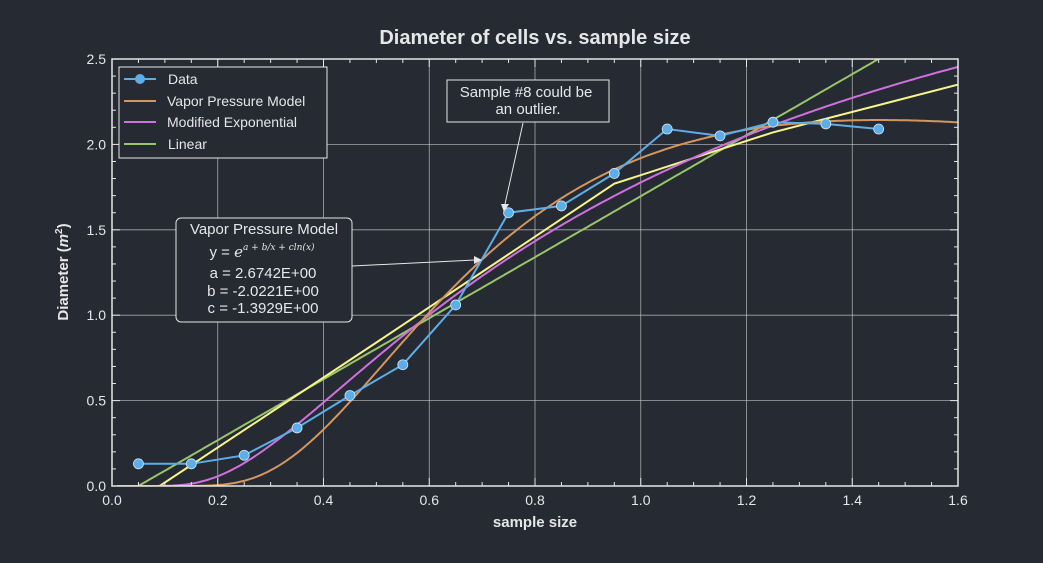 This screenshot has width=1043, height=563. What do you see at coordinates (430, 500) in the screenshot?
I see `x-tick-label: 0.6` at bounding box center [430, 500].